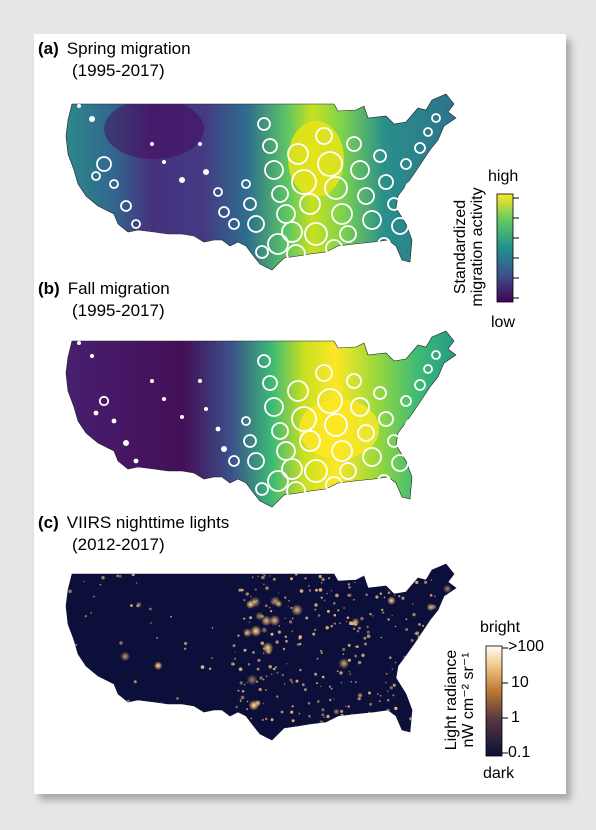  Describe the element at coordinates (499, 773) in the screenshot. I see `legend-dark-label: dark` at that location.